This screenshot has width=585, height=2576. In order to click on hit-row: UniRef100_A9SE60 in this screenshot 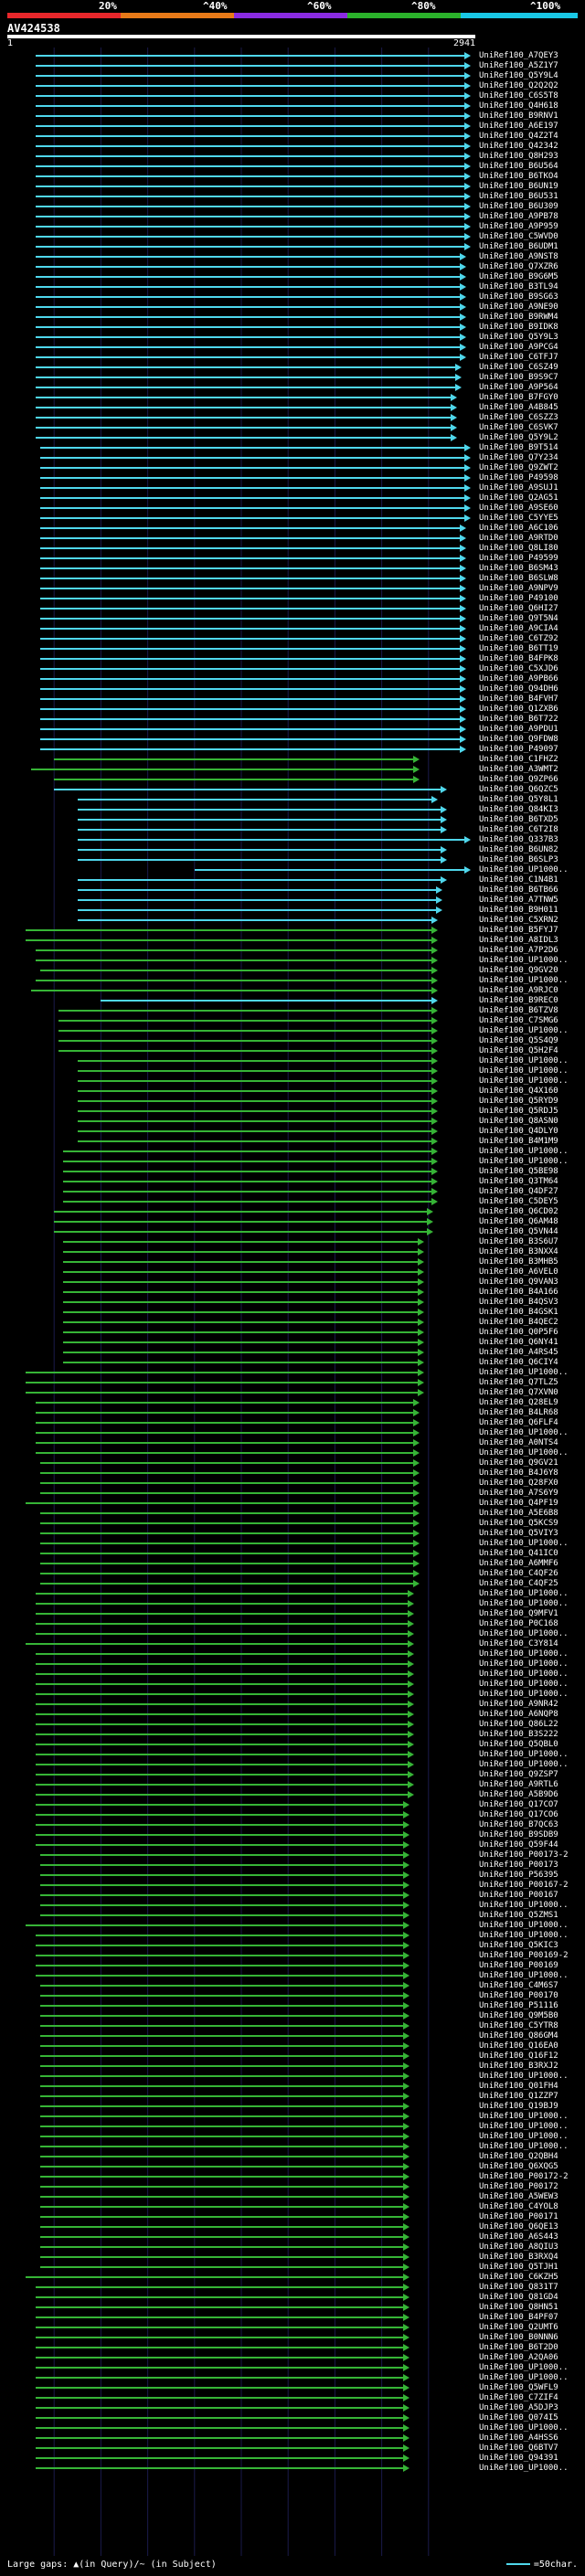, I will do `click(293, 509)`.